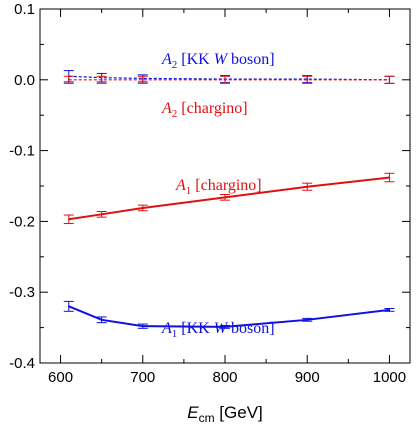 This screenshot has width=418, height=436. Describe the element at coordinates (24, 80) in the screenshot. I see `y-tick-label: 0.0` at that location.